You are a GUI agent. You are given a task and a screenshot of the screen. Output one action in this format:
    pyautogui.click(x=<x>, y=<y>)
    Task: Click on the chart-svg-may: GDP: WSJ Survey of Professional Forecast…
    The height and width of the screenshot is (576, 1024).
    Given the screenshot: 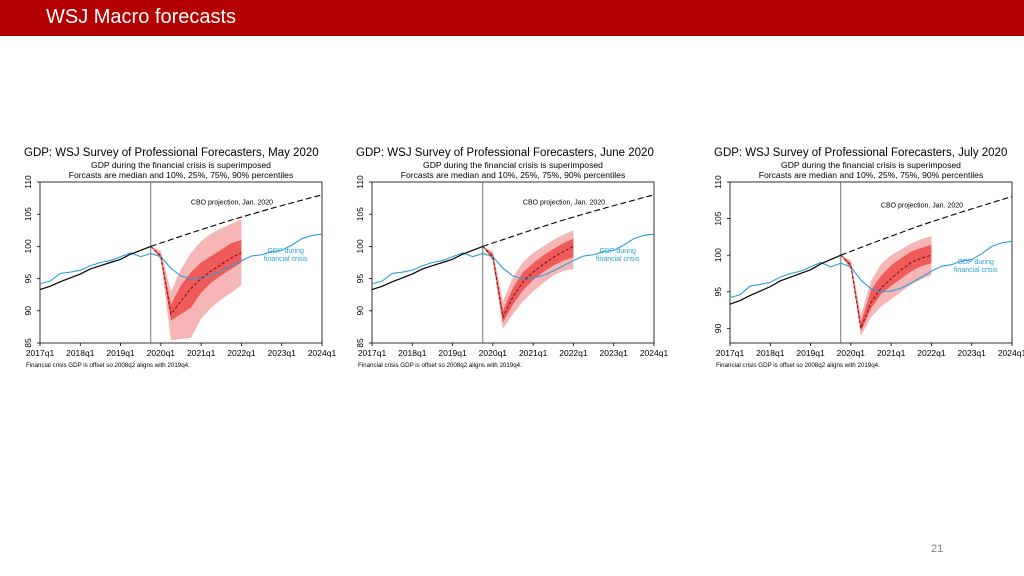 What is the action you would take?
    pyautogui.click(x=179, y=258)
    